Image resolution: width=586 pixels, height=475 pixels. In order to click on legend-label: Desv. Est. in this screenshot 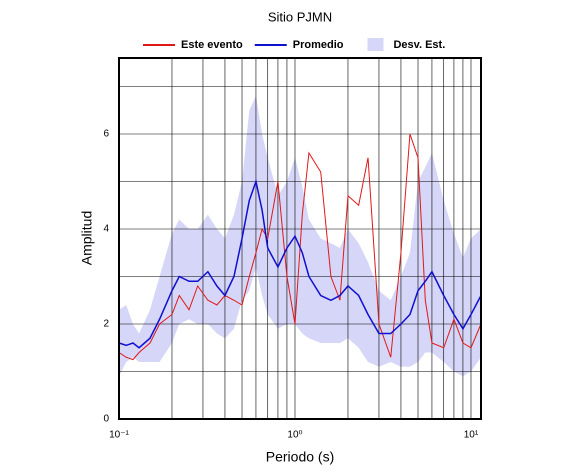, I will do `click(419, 45)`.